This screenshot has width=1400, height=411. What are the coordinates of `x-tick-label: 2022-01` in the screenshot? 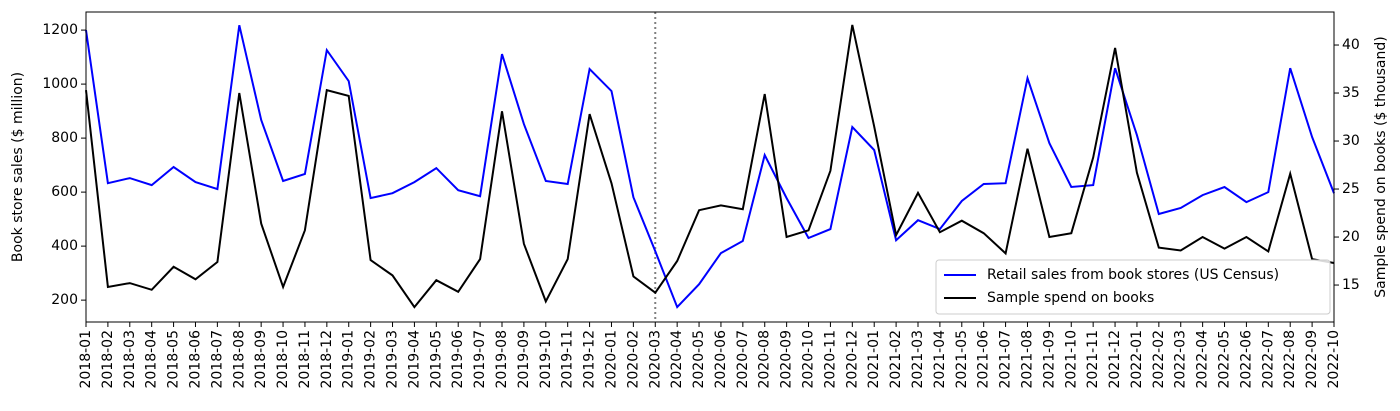 It's located at (1137, 359).